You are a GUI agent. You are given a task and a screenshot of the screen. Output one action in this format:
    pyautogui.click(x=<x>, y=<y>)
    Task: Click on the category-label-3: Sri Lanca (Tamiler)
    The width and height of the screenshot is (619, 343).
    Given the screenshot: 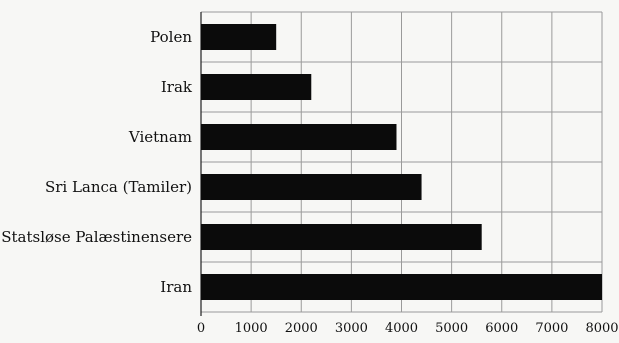 What is the action you would take?
    pyautogui.click(x=118, y=187)
    